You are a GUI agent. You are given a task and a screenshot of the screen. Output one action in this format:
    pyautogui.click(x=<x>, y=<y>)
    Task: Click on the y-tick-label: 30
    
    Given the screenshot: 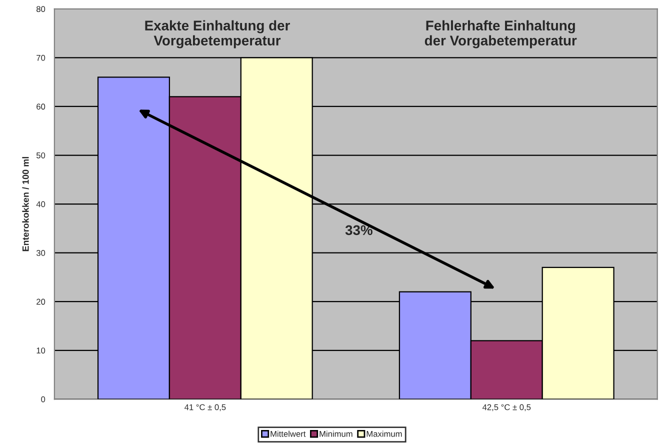 What is the action you would take?
    pyautogui.click(x=41, y=253)
    